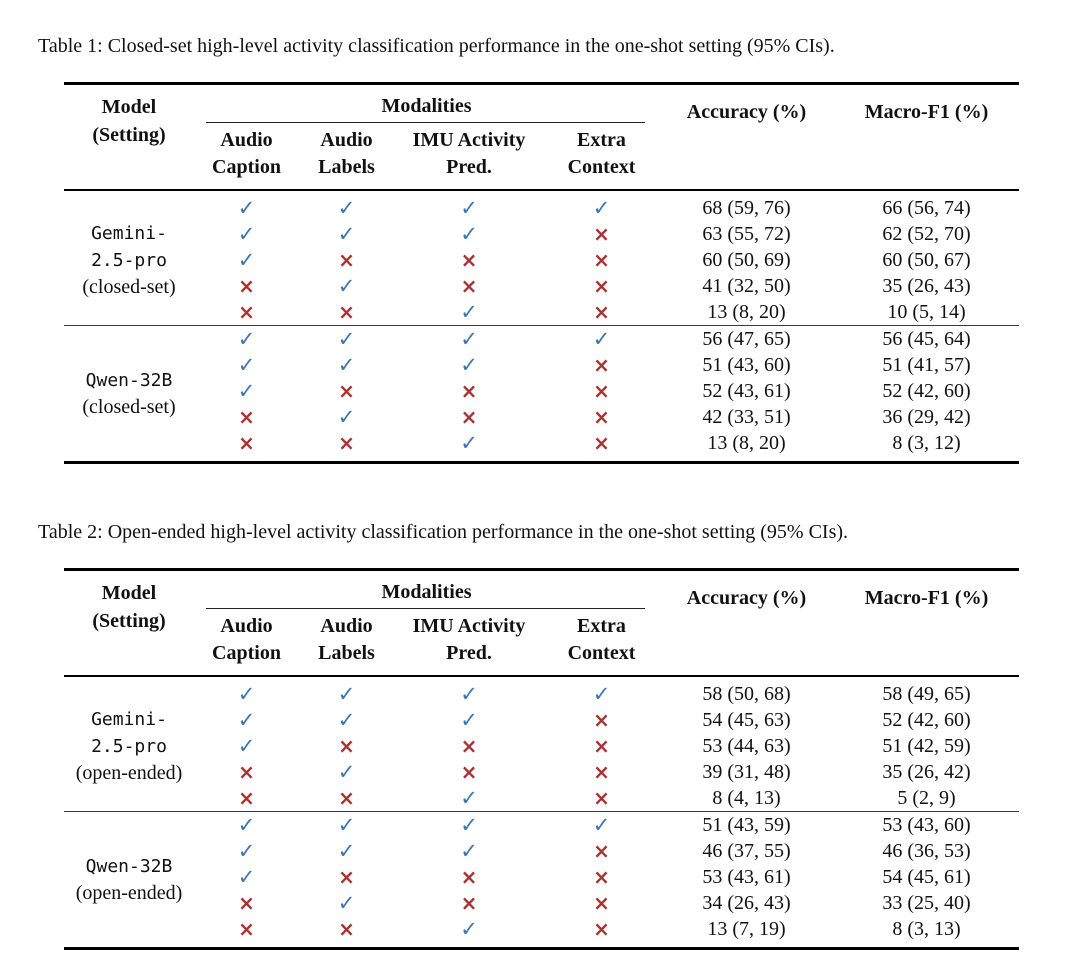 The width and height of the screenshot is (1080, 969). Describe the element at coordinates (541, 365) in the screenshot. I see `table-row: ✓ ✓ ✓ × 51 (43, 60) 51 (41, 57)` at that location.